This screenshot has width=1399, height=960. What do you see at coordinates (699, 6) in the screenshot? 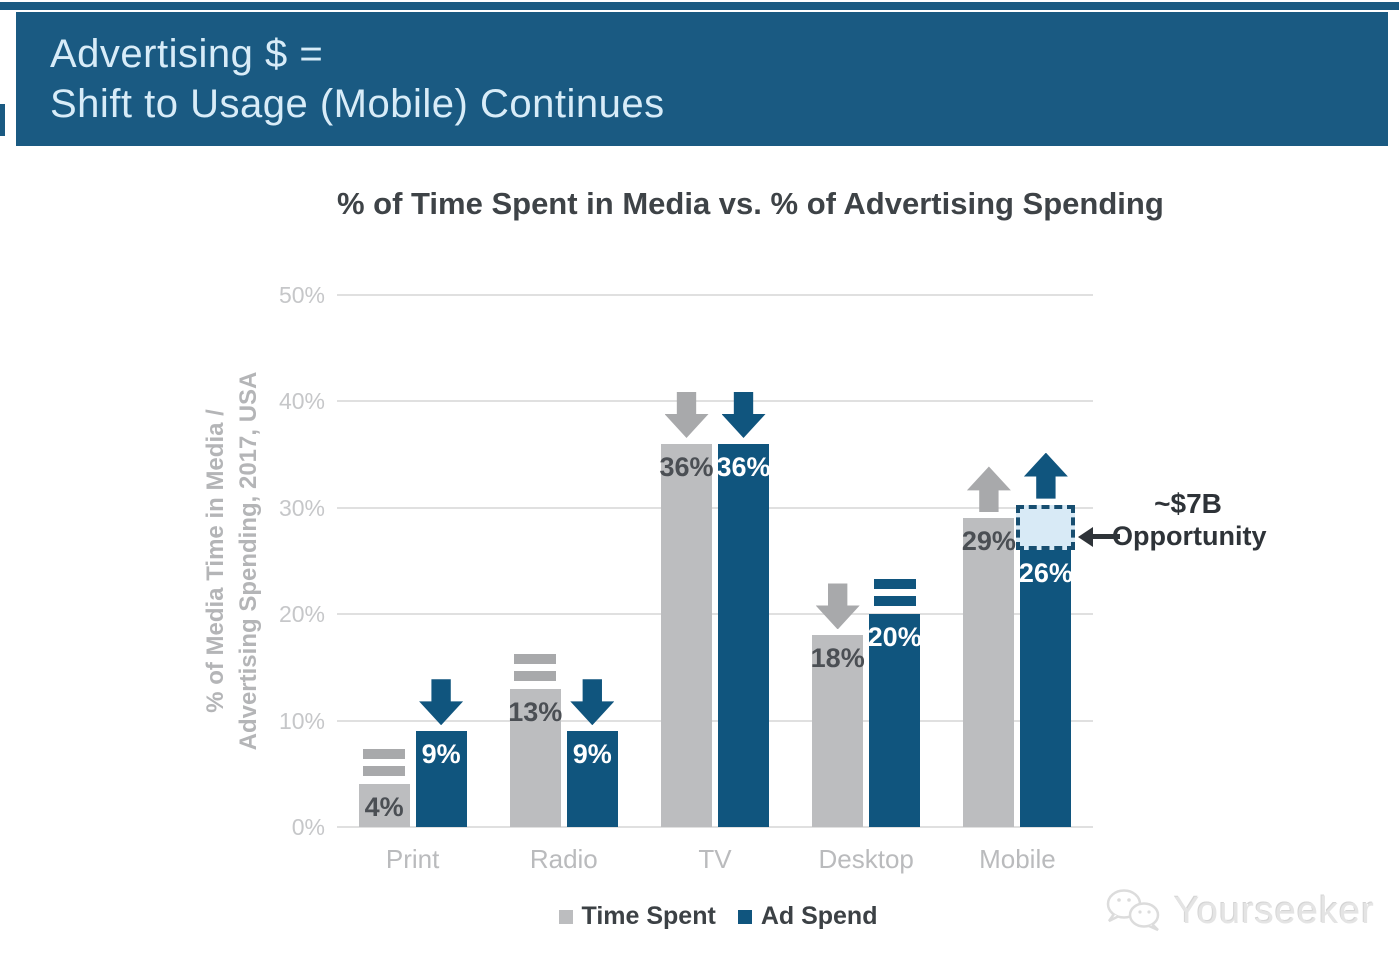
I see `top-border-strip` at bounding box center [699, 6].